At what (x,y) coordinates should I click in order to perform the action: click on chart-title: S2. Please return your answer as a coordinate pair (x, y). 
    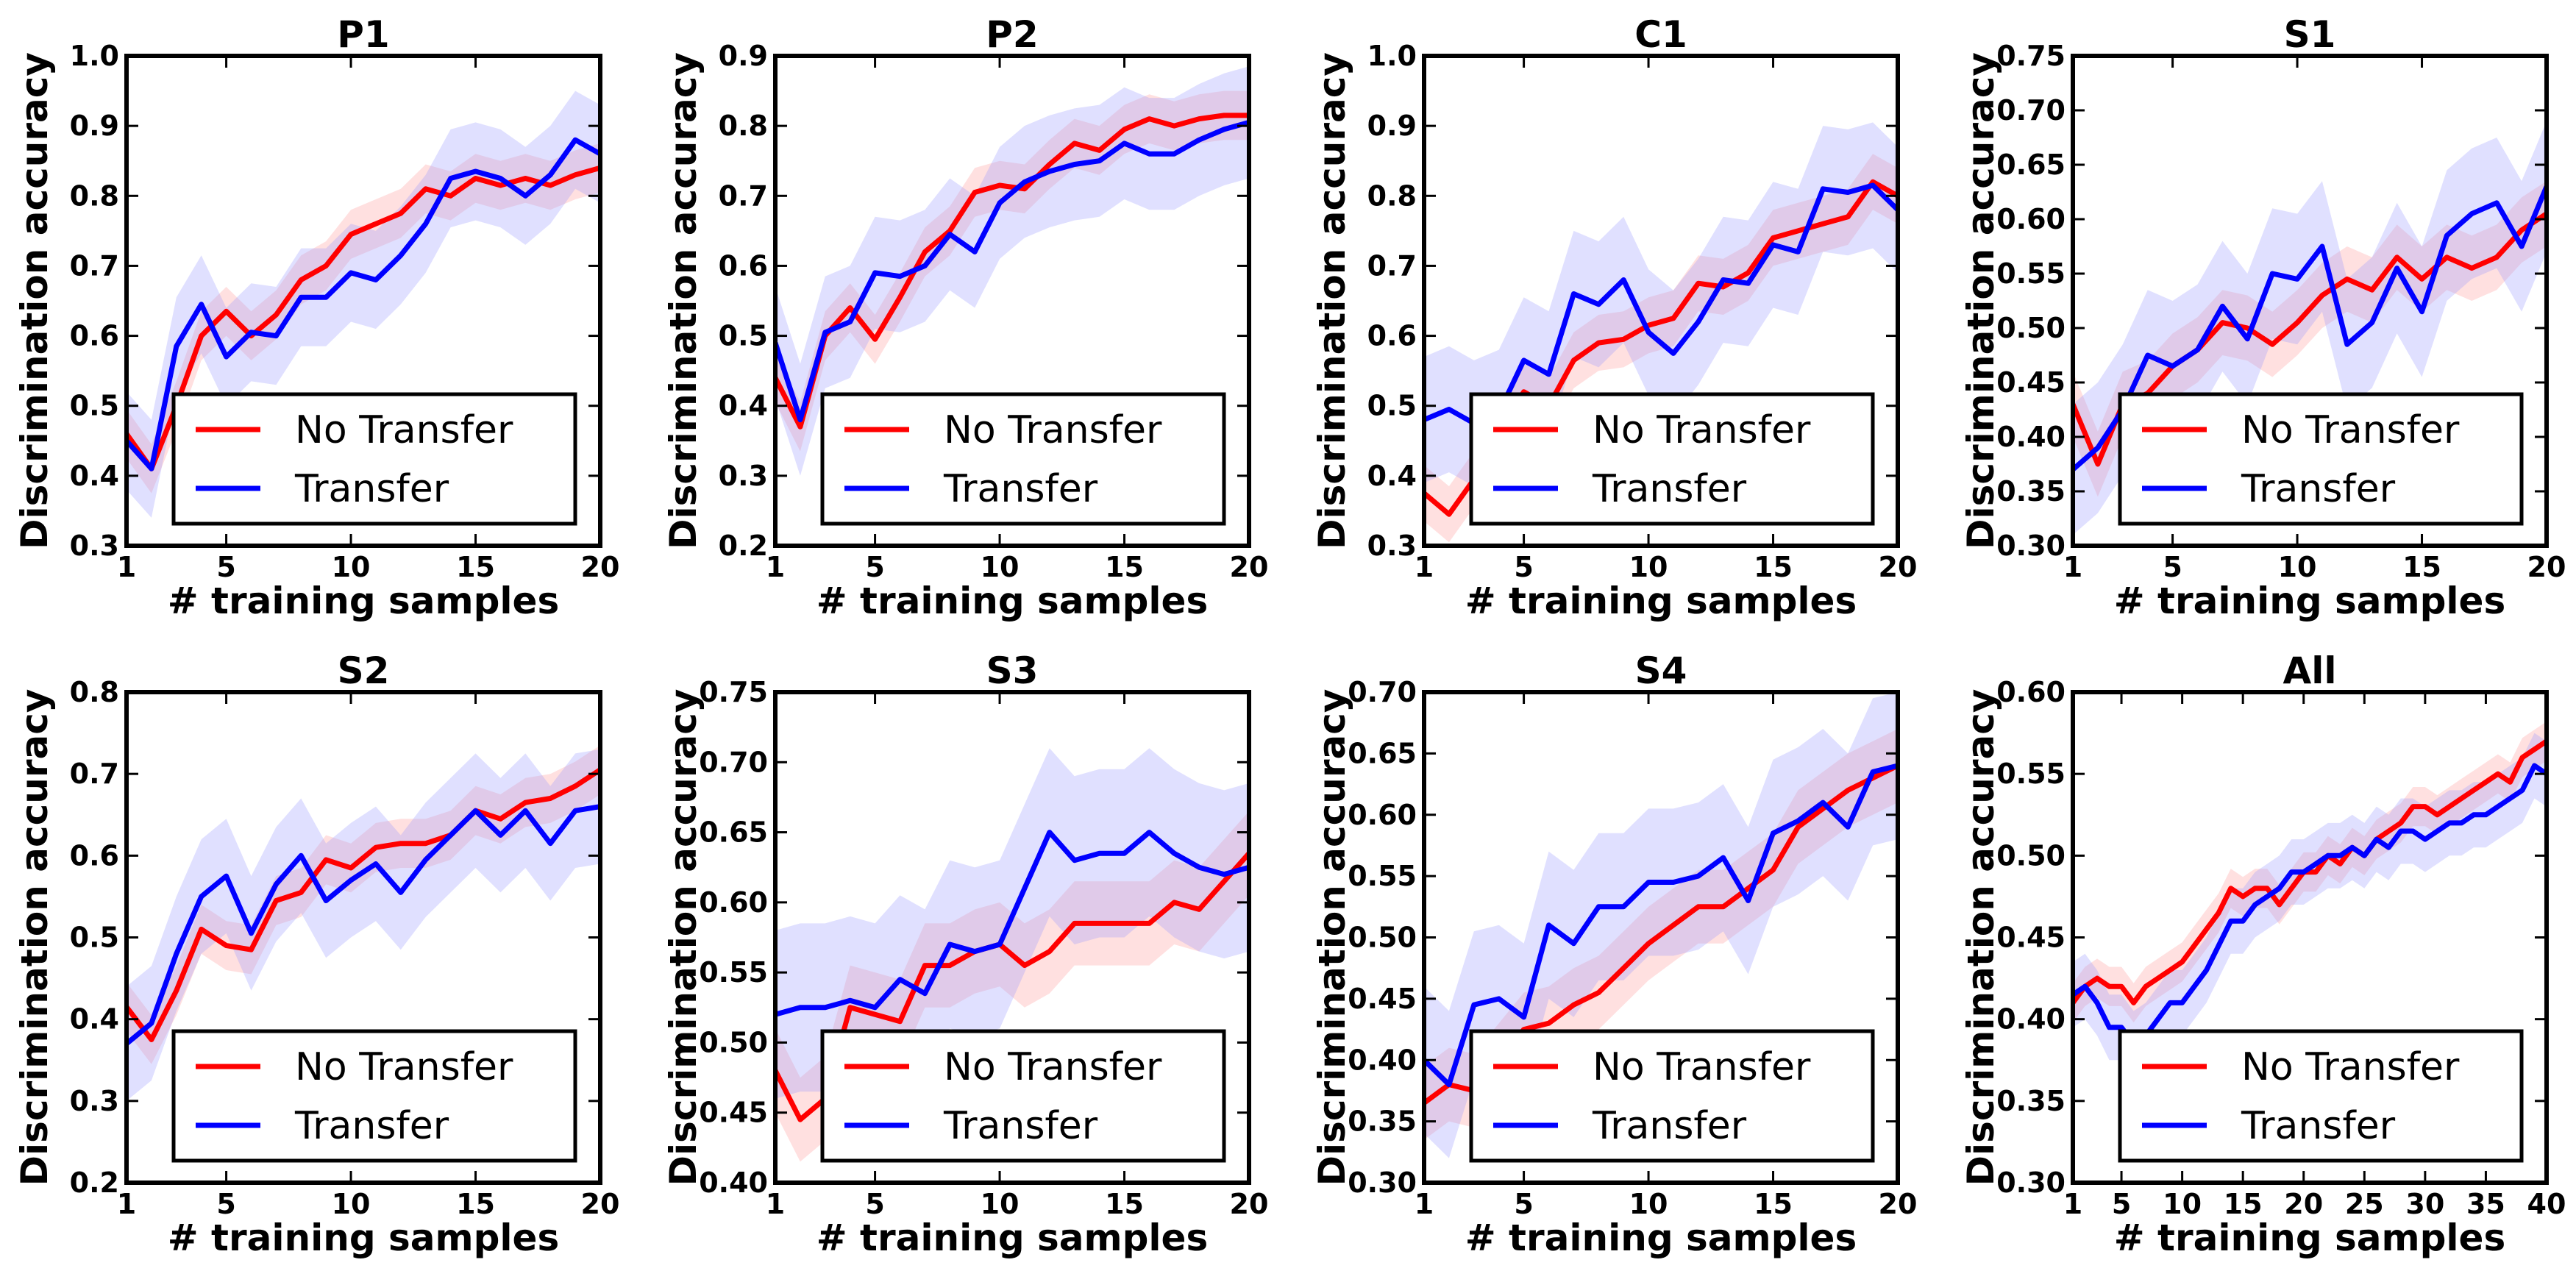
    Looking at the image, I should click on (364, 670).